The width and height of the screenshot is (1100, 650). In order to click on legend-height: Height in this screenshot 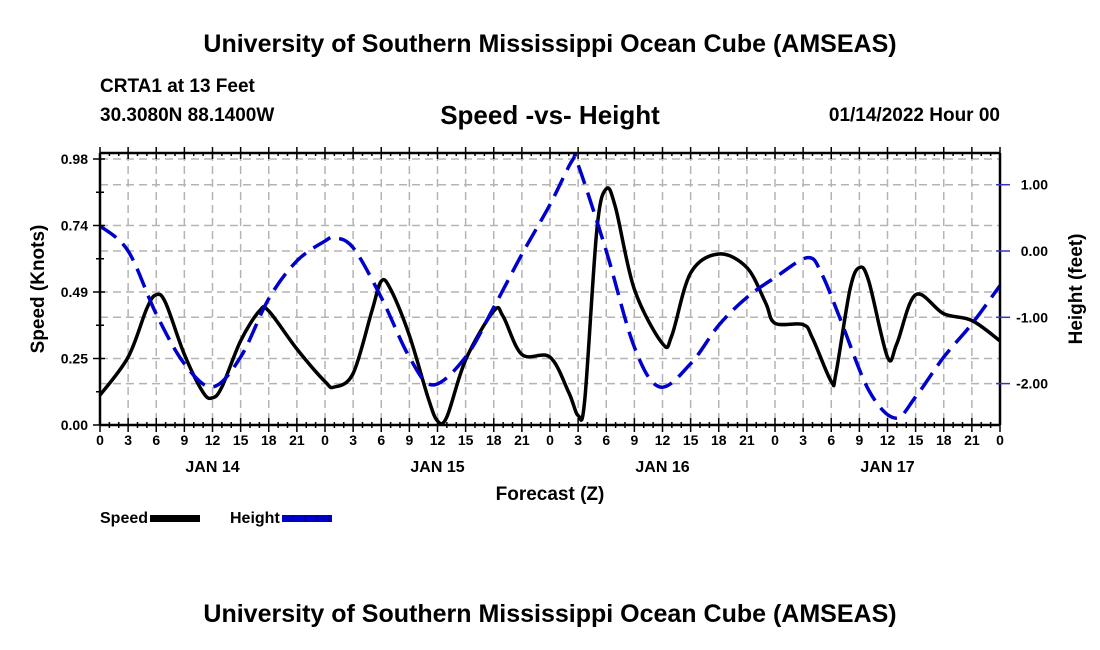, I will do `click(281, 519)`.